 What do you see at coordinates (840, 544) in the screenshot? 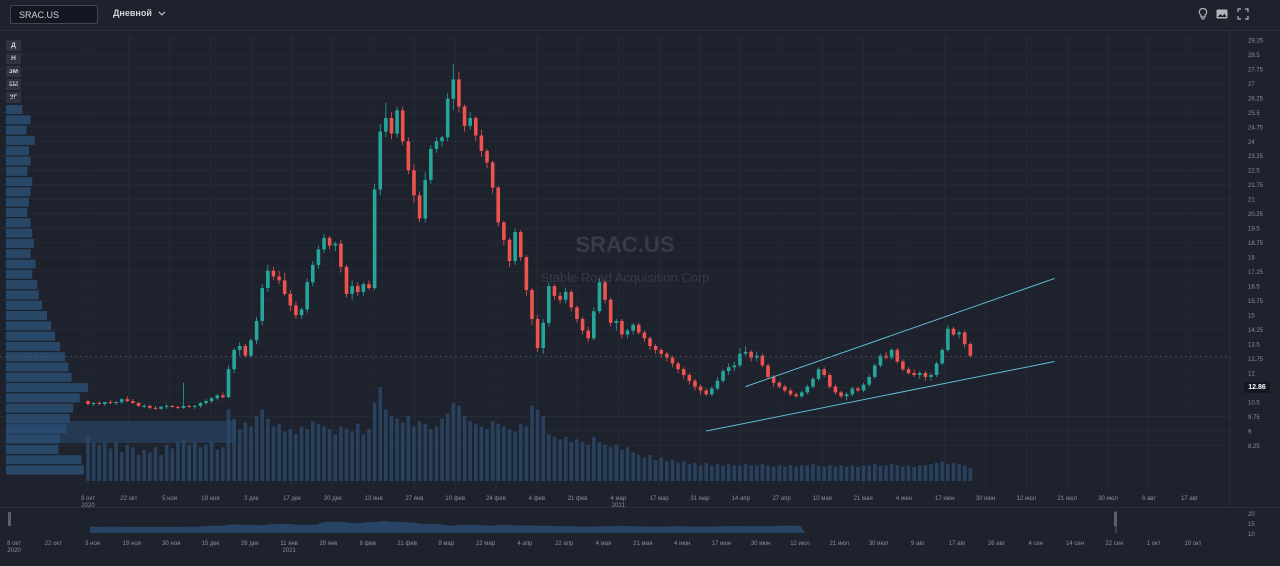
I see `navigator-x-tick: 21 июл` at bounding box center [840, 544].